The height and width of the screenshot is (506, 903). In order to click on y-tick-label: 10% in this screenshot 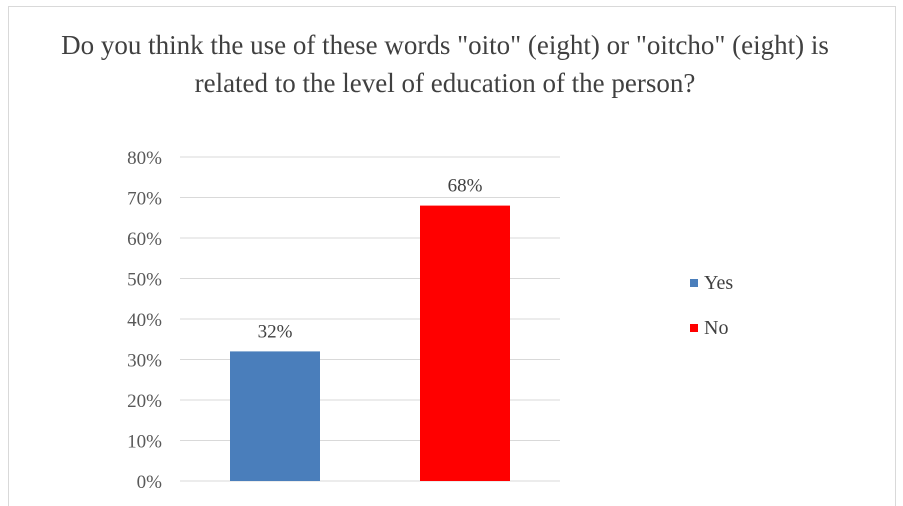, I will do `click(144, 442)`.